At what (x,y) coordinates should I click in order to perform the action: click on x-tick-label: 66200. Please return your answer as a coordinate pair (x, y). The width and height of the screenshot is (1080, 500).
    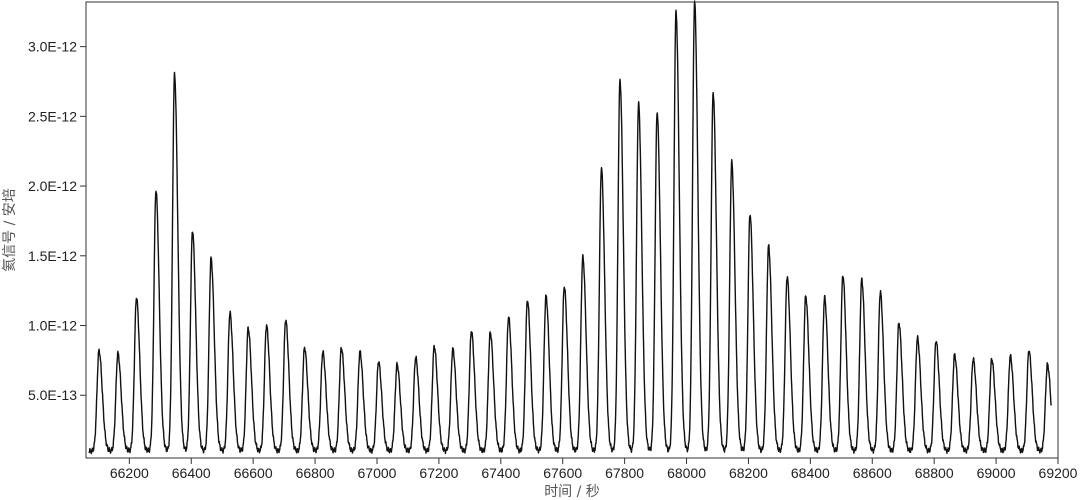
    Looking at the image, I should click on (129, 473).